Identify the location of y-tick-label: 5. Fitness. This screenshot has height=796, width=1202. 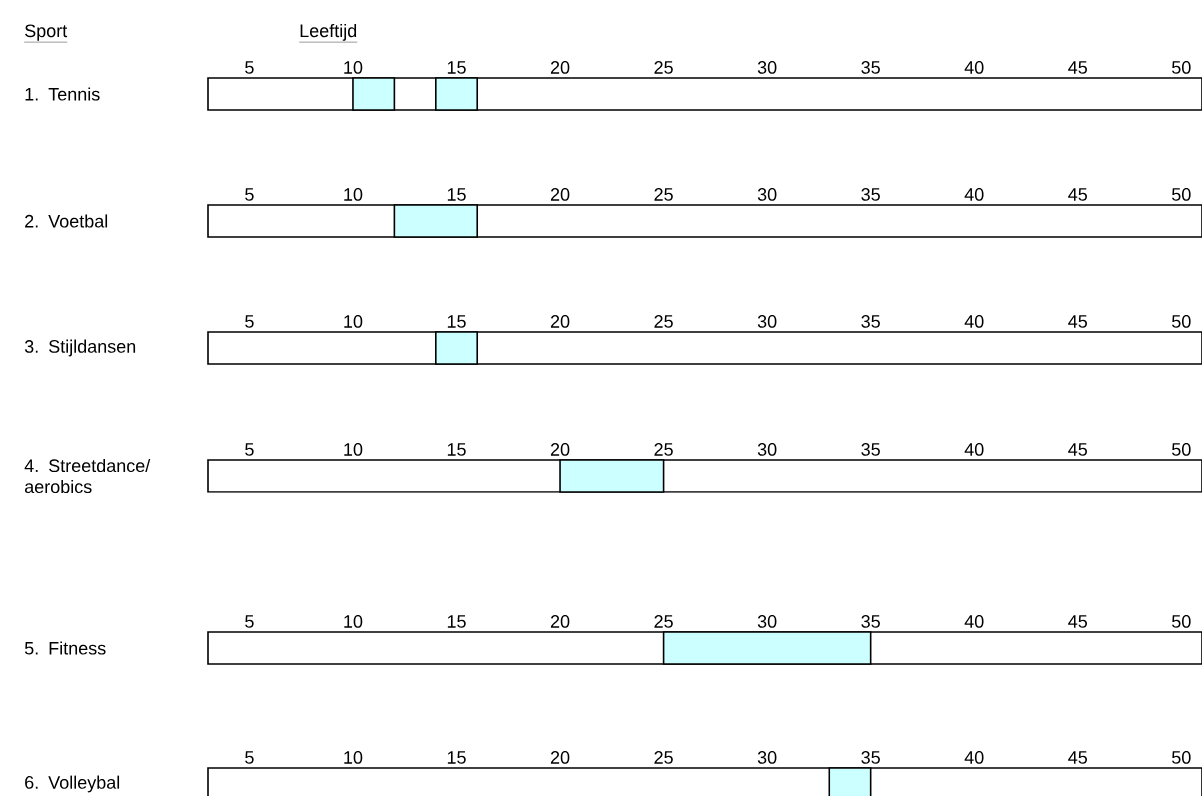
(65, 648).